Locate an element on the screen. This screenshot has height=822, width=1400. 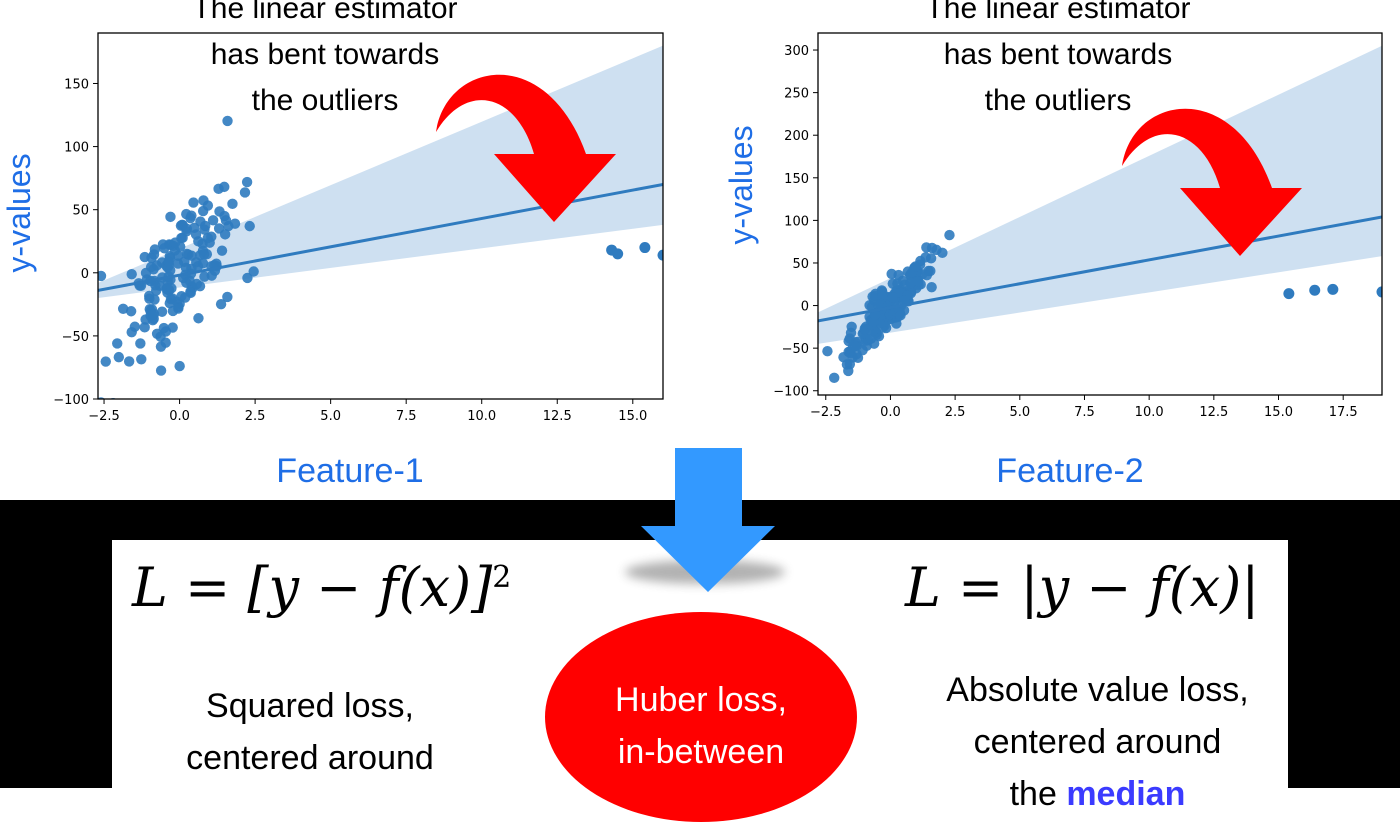
y-axis-label: y-values is located at coordinates (741, 184).